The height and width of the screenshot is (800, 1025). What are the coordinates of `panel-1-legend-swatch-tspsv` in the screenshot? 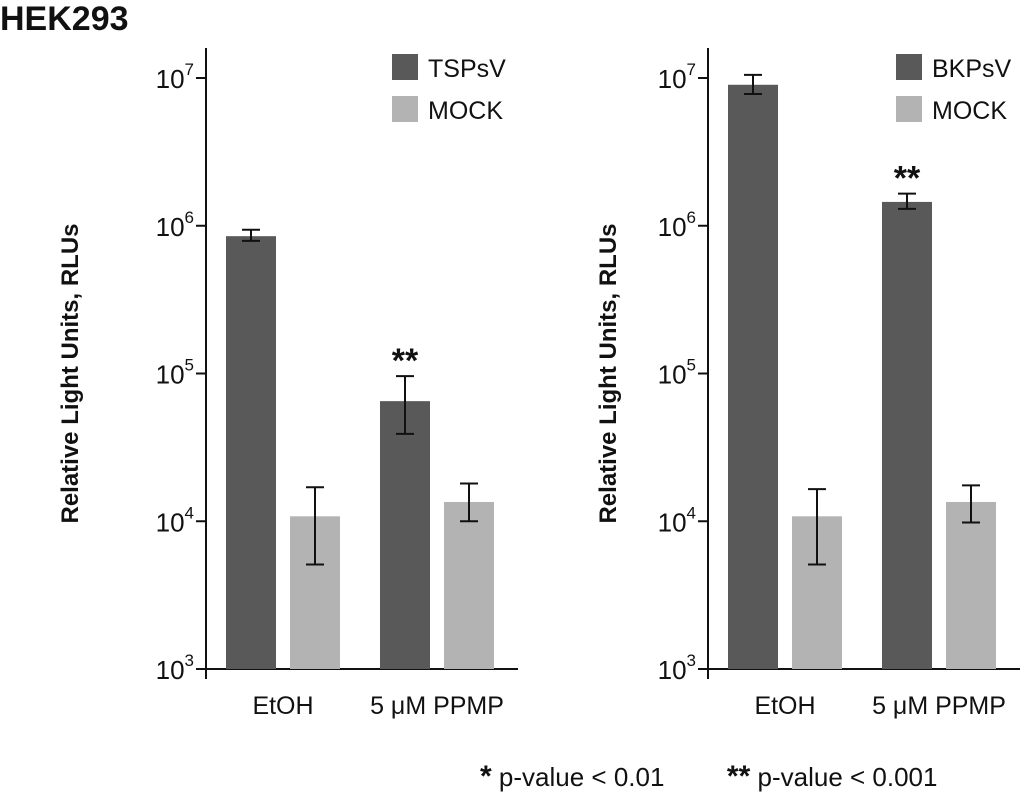 It's located at (405, 67).